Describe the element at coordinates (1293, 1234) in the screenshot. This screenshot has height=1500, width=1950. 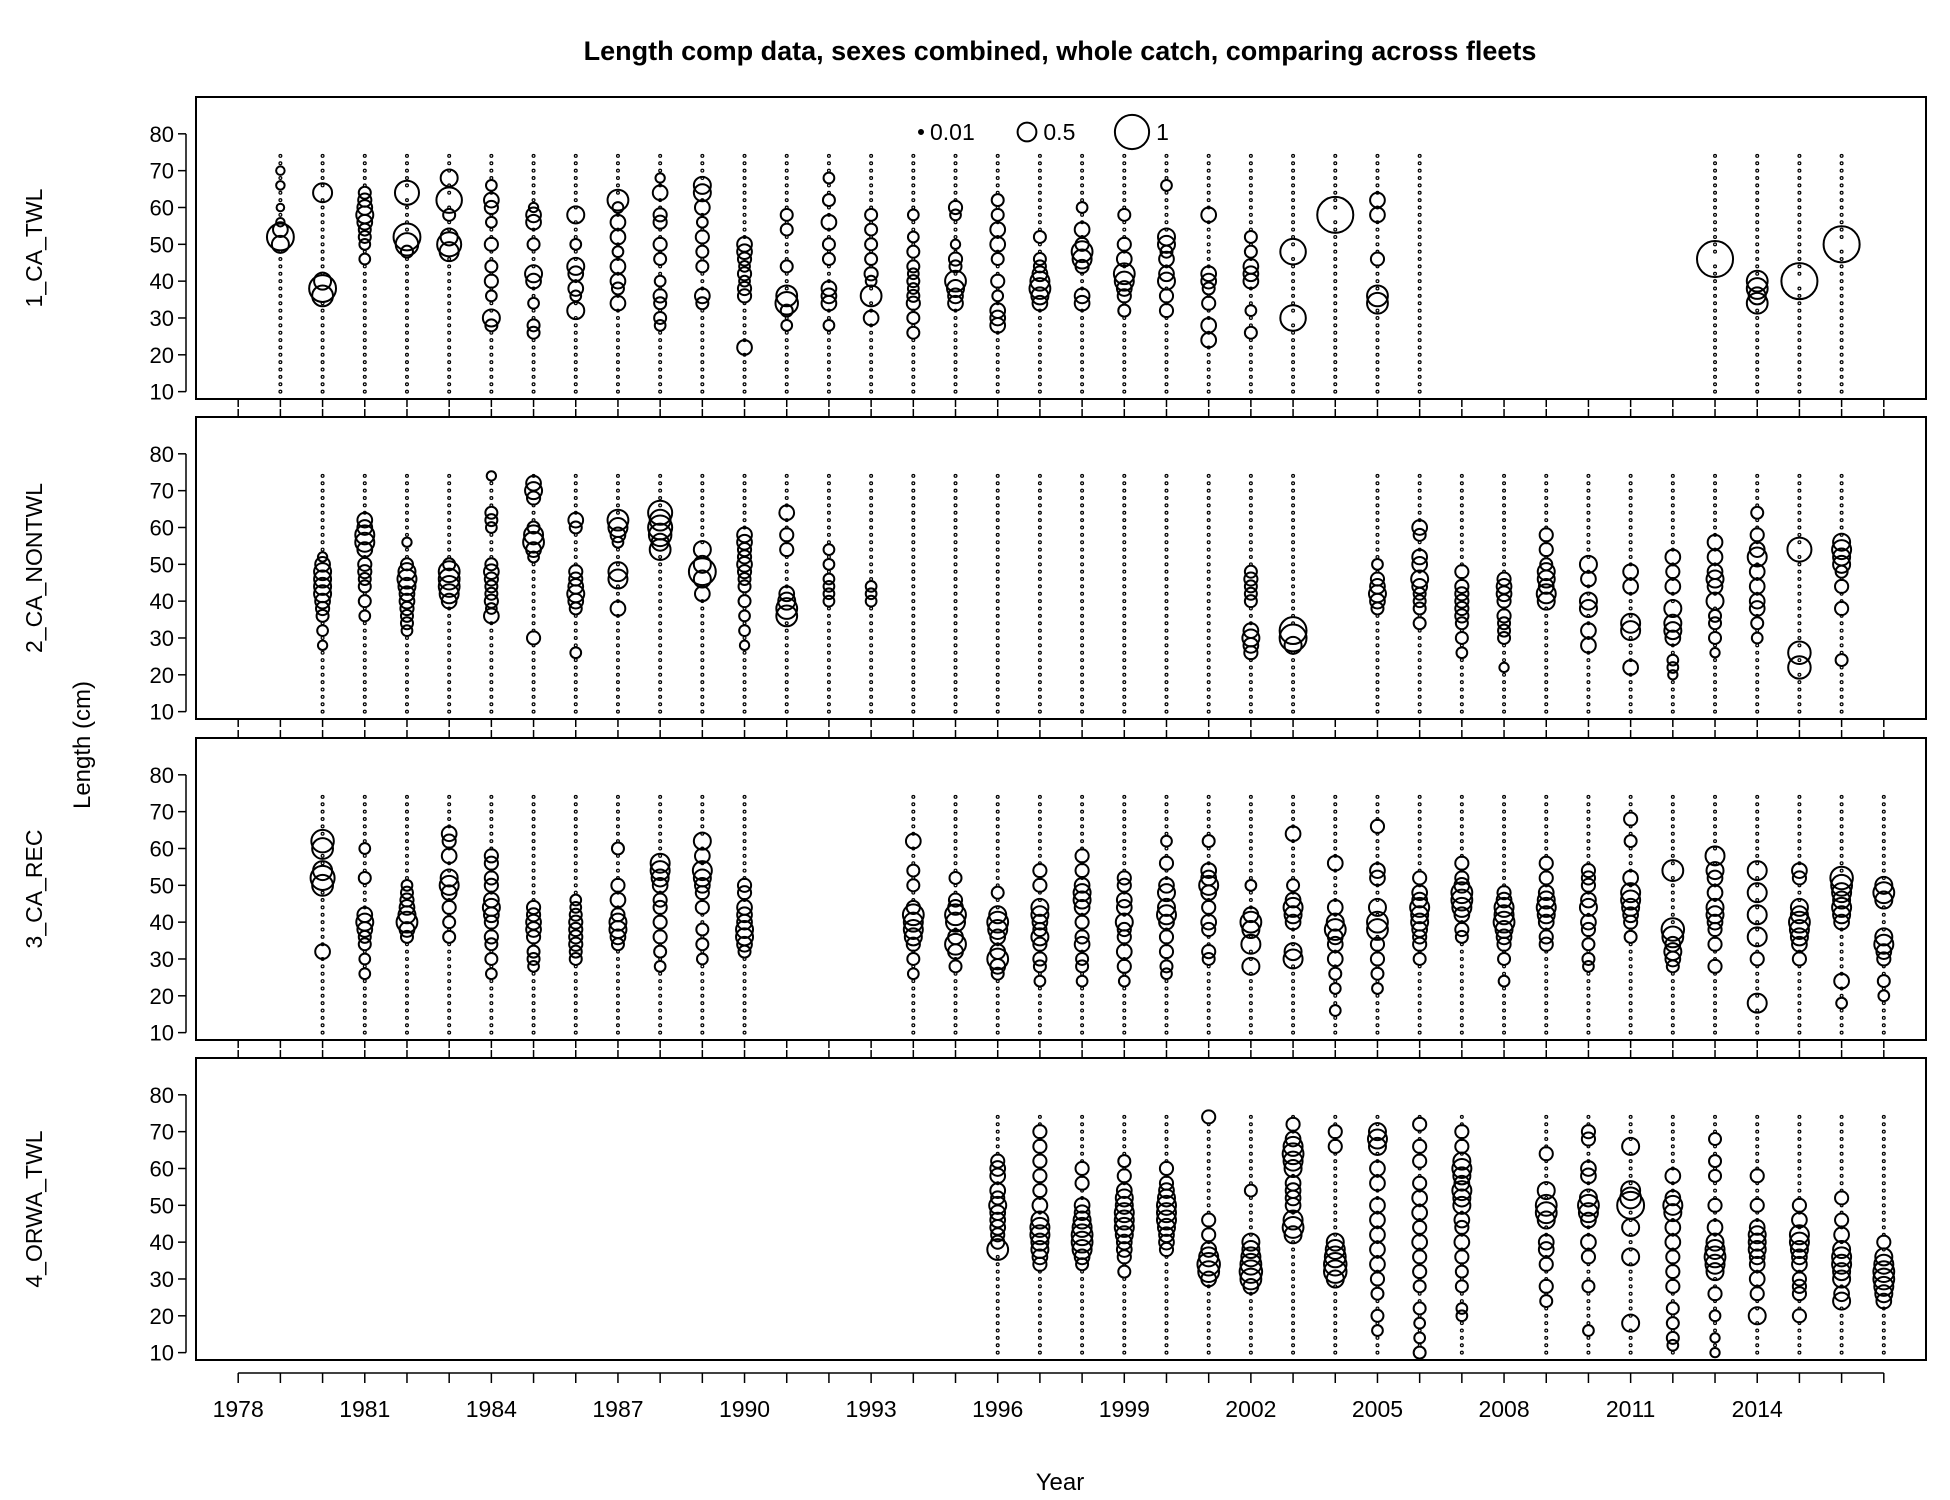
I see `year-column-2003` at that location.